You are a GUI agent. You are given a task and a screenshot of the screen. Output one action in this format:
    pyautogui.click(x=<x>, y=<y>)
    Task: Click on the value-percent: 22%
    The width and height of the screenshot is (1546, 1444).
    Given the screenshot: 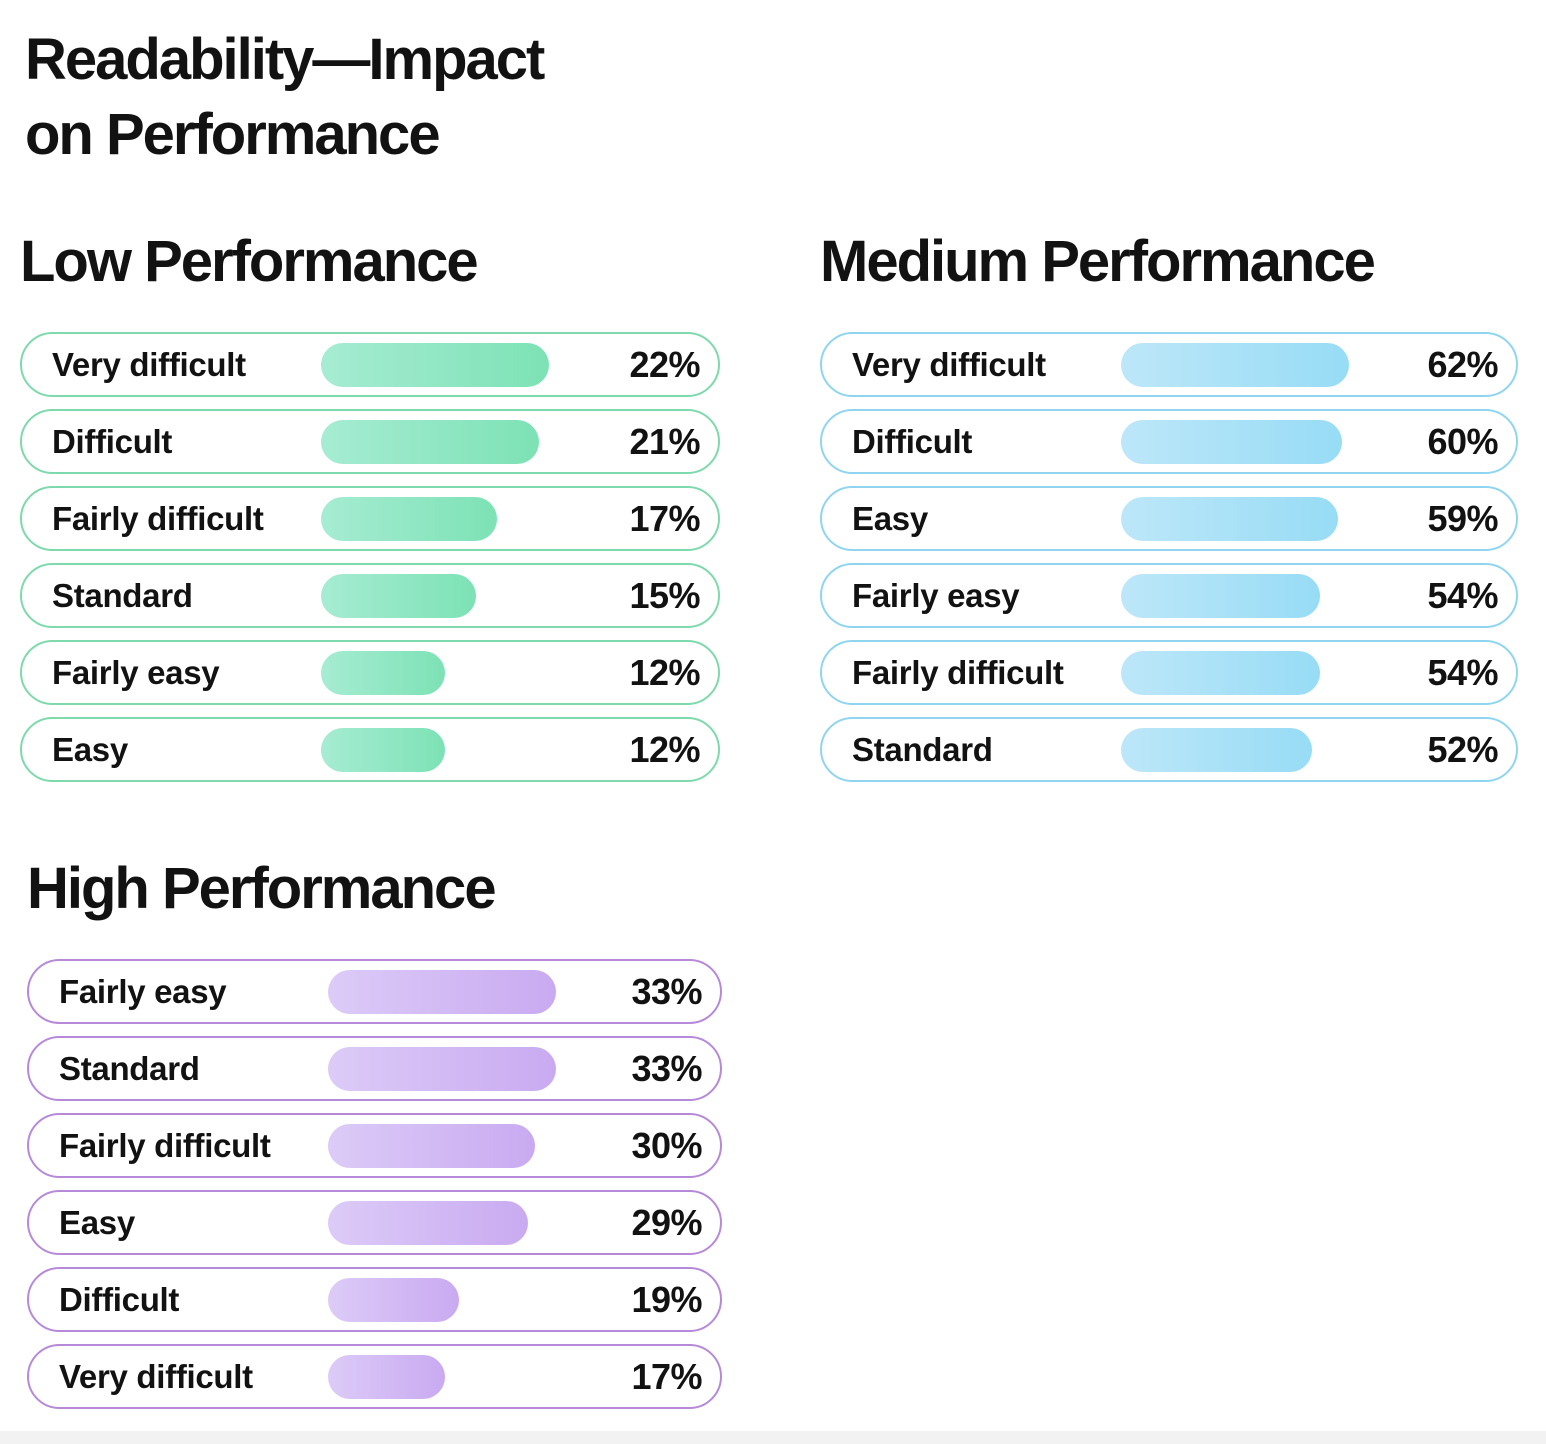 What is the action you would take?
    pyautogui.click(x=664, y=364)
    